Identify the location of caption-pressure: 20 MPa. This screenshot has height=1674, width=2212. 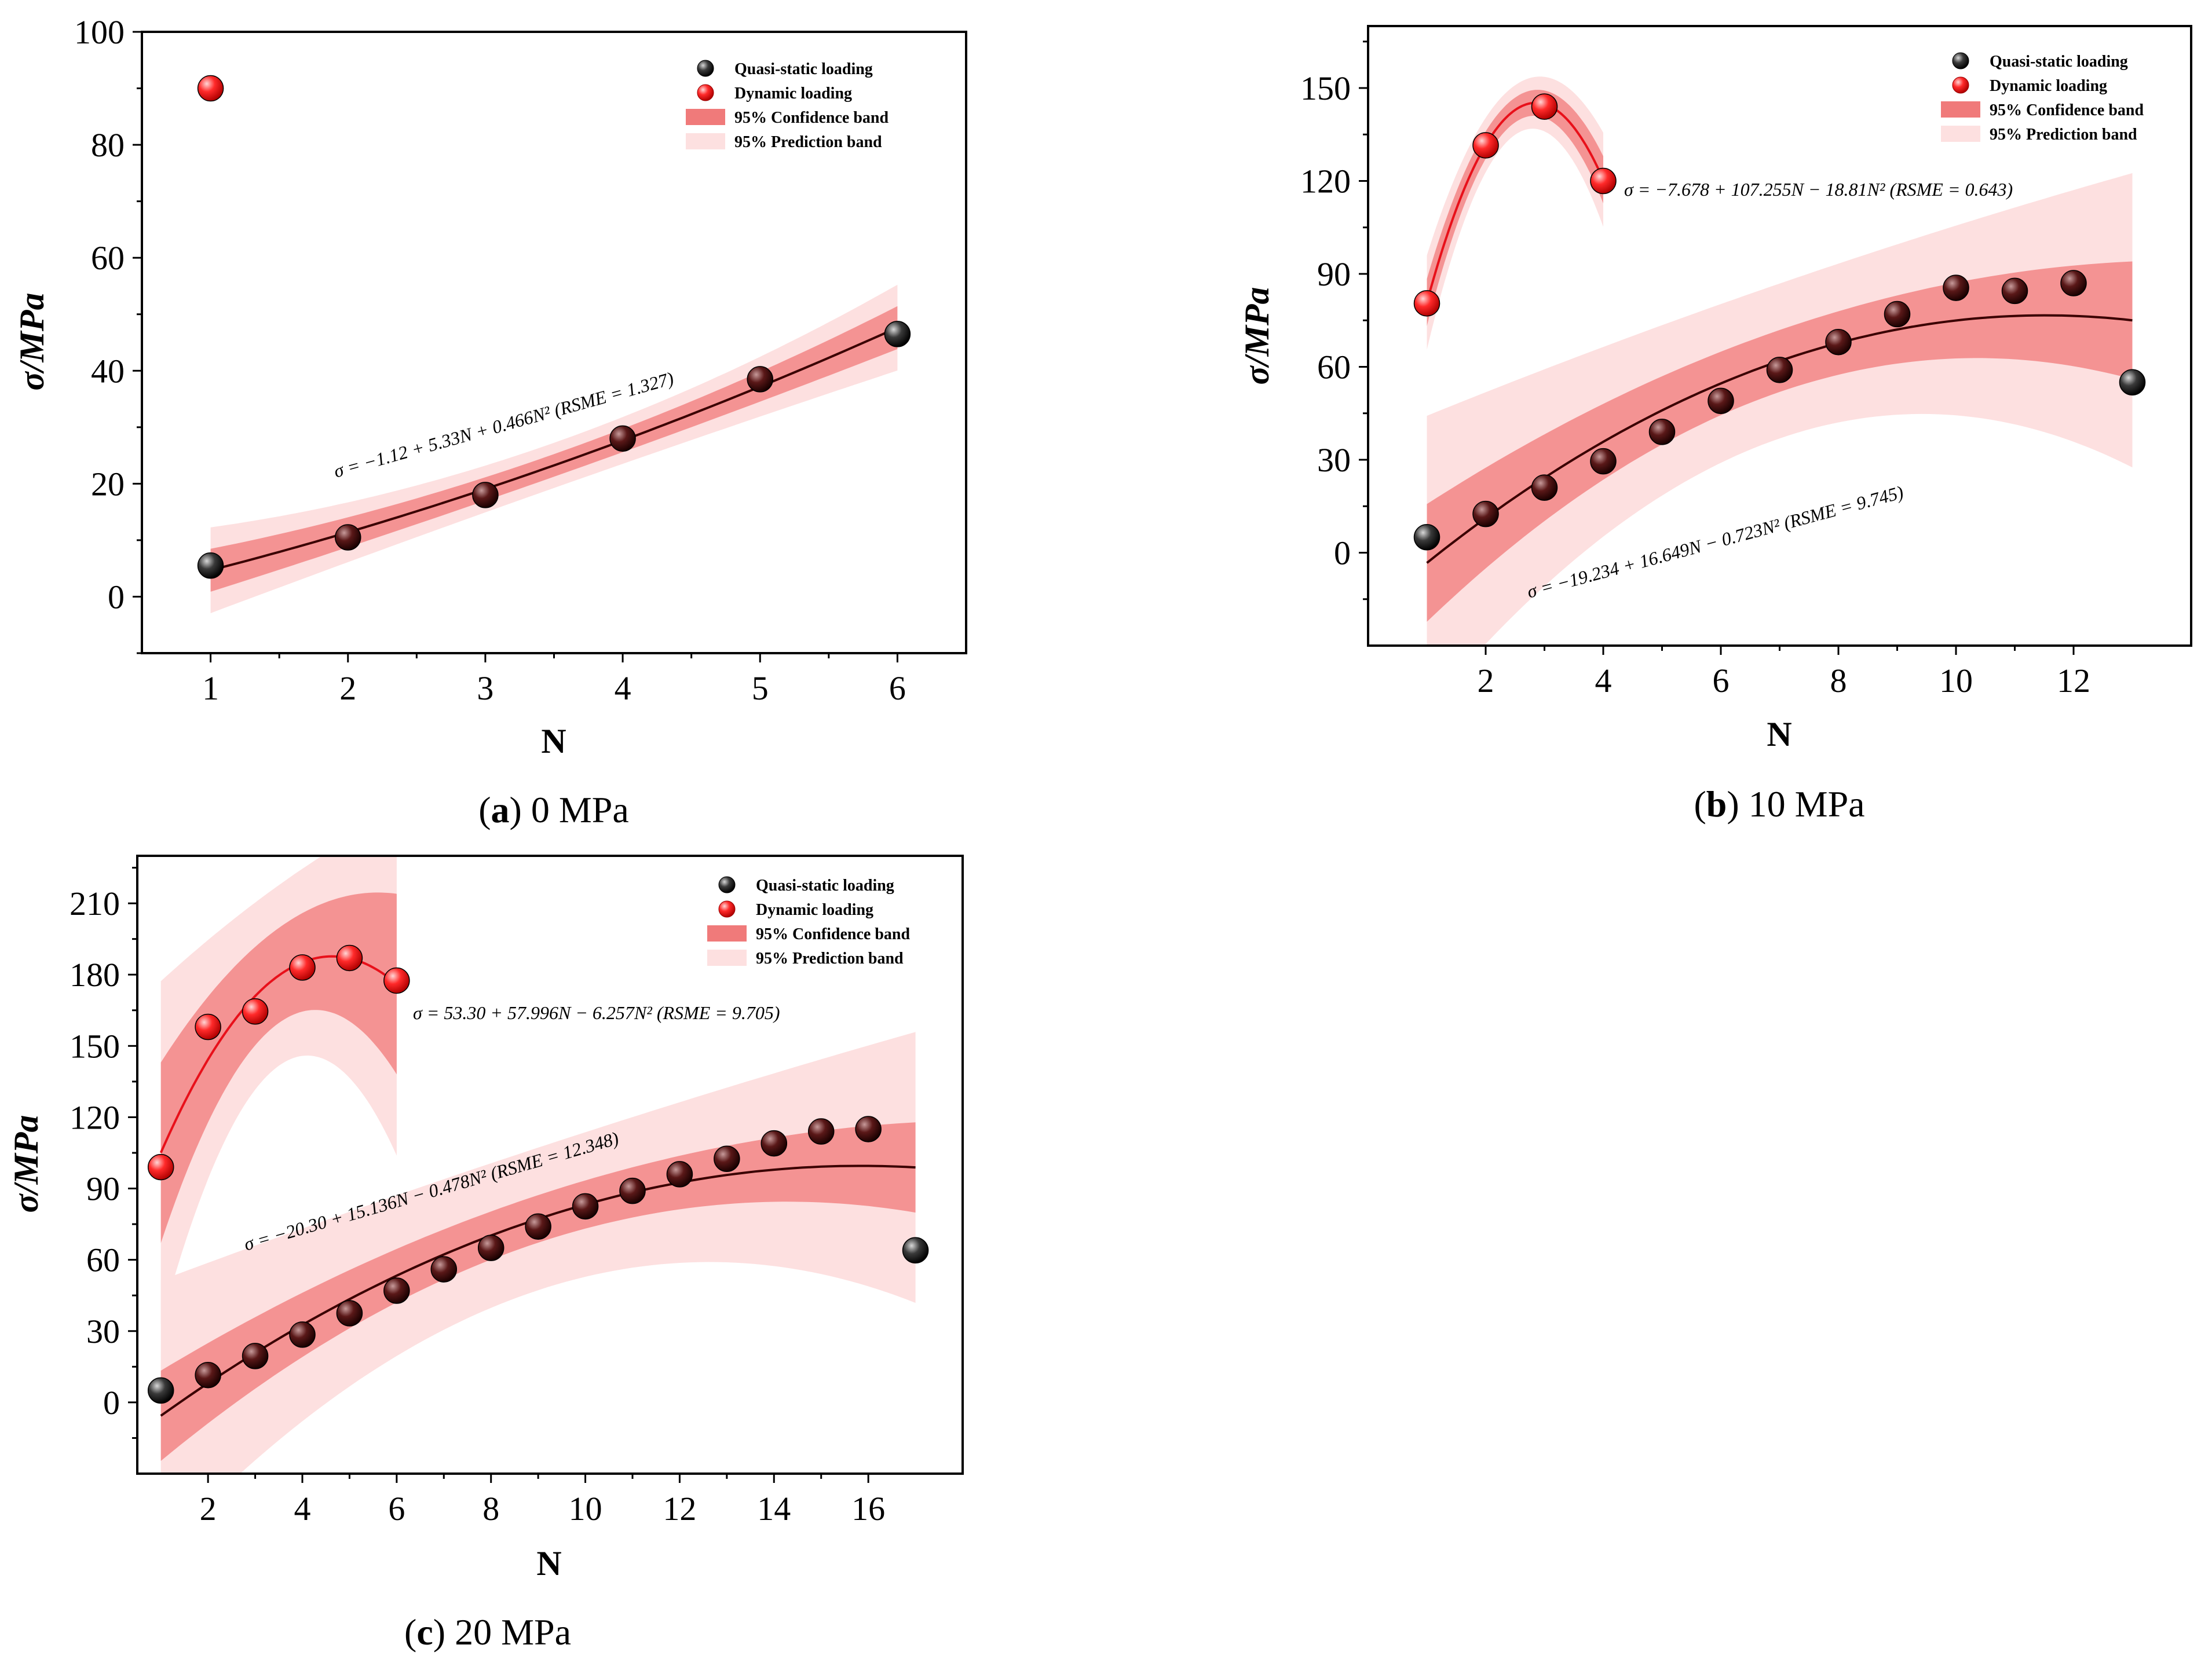
(508, 1632).